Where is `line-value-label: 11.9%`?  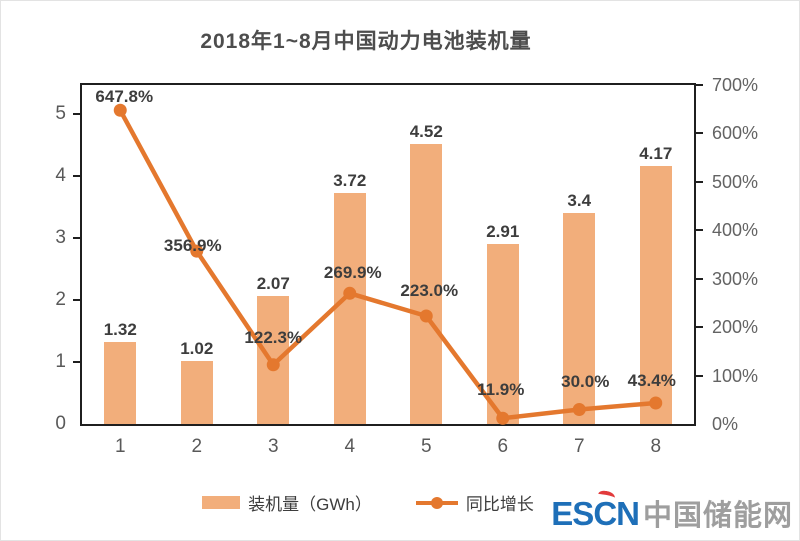 line-value-label: 11.9% is located at coordinates (501, 390).